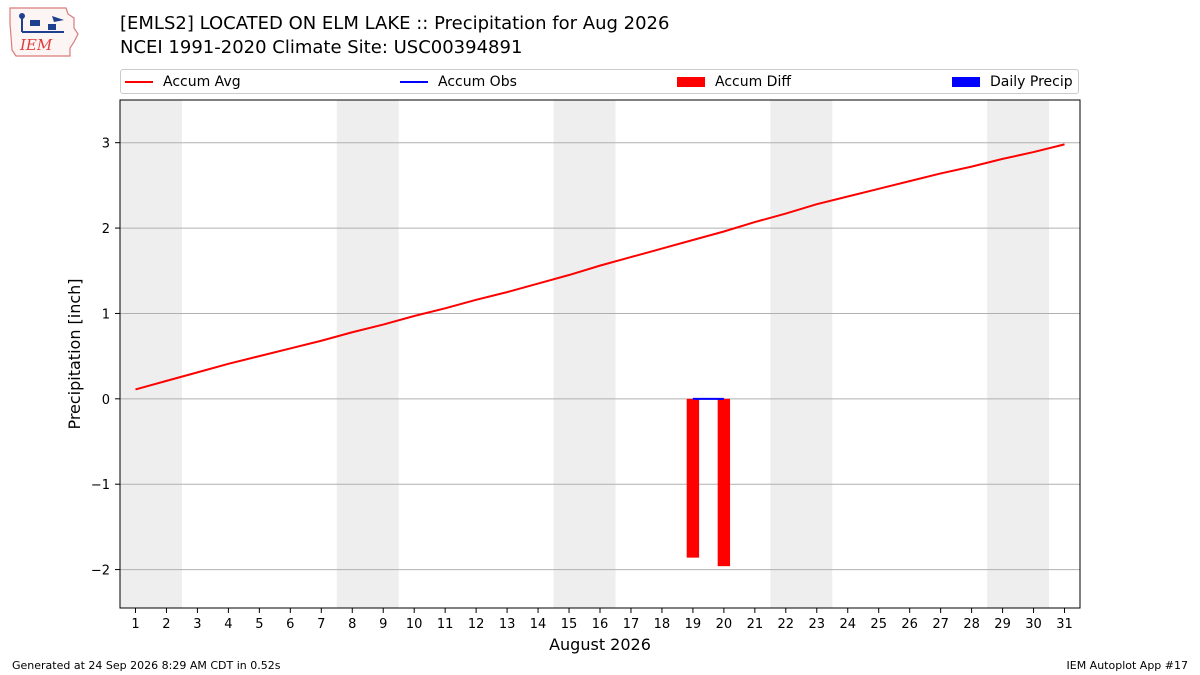 The height and width of the screenshot is (675, 1200). I want to click on x-axis-label: August 2026, so click(600, 644).